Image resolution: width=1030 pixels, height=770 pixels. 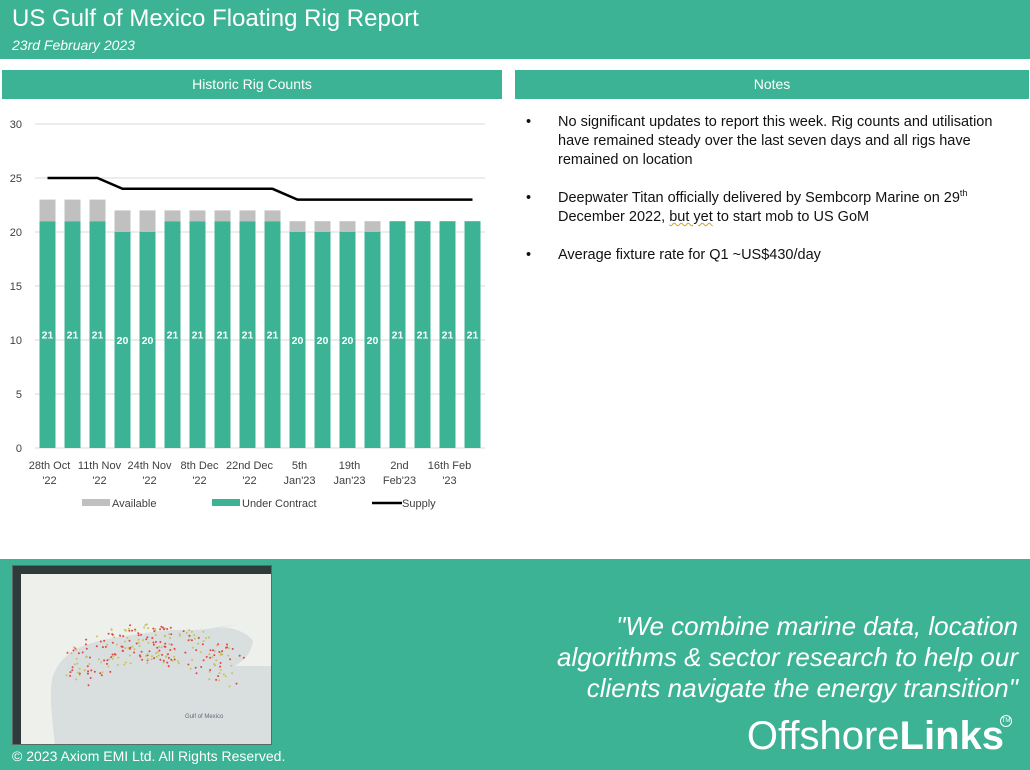 What do you see at coordinates (215, 18) in the screenshot?
I see `page-title: US Gulf of Mexico Floating Rig Report` at bounding box center [215, 18].